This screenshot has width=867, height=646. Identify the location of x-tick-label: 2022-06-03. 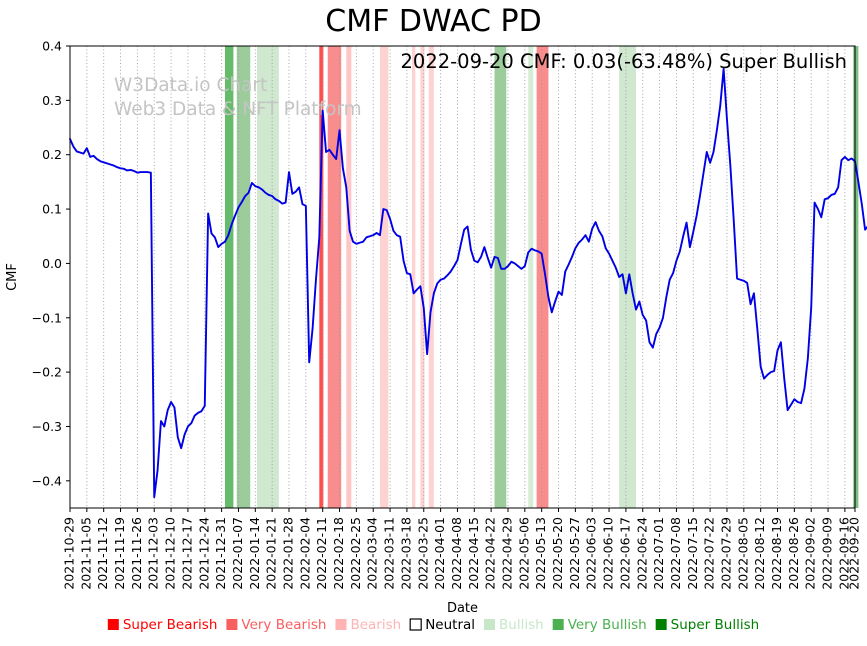
(591, 553).